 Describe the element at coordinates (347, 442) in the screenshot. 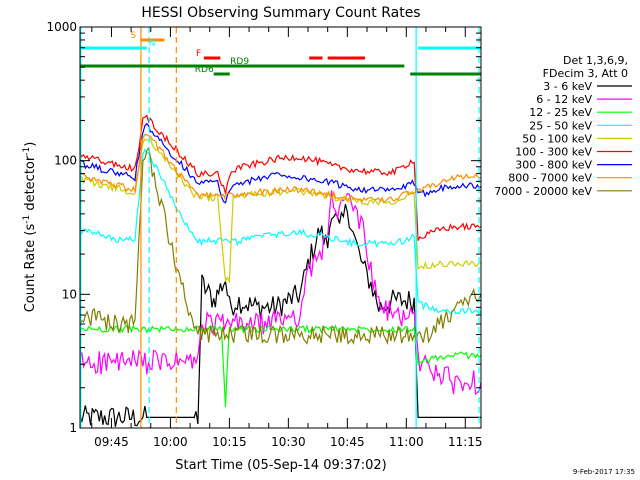

I see `x-tick-label-4: 10:45` at that location.